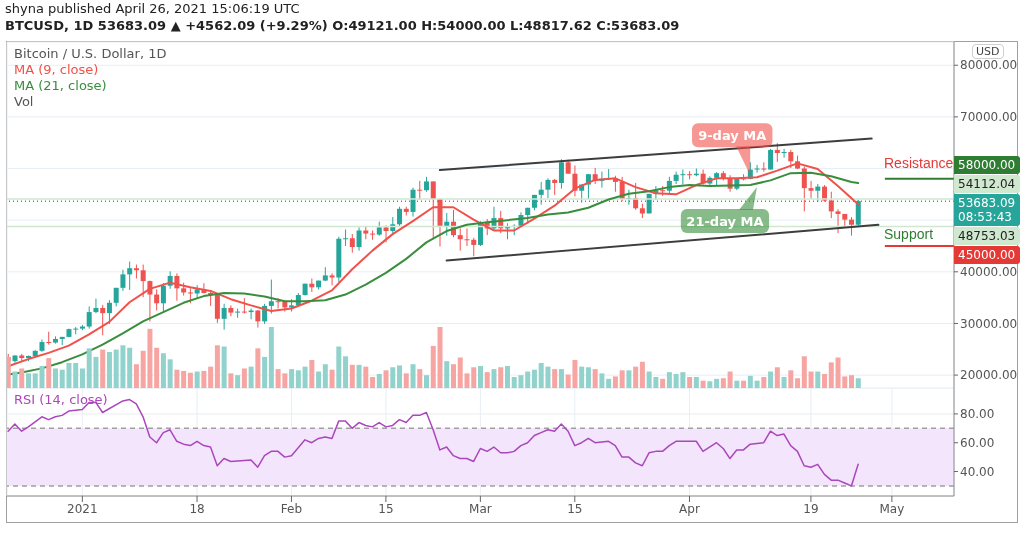 The width and height of the screenshot is (1024, 558). I want to click on chart-title: Bitcoin / U.S. Dollar, 1D, so click(90, 54).